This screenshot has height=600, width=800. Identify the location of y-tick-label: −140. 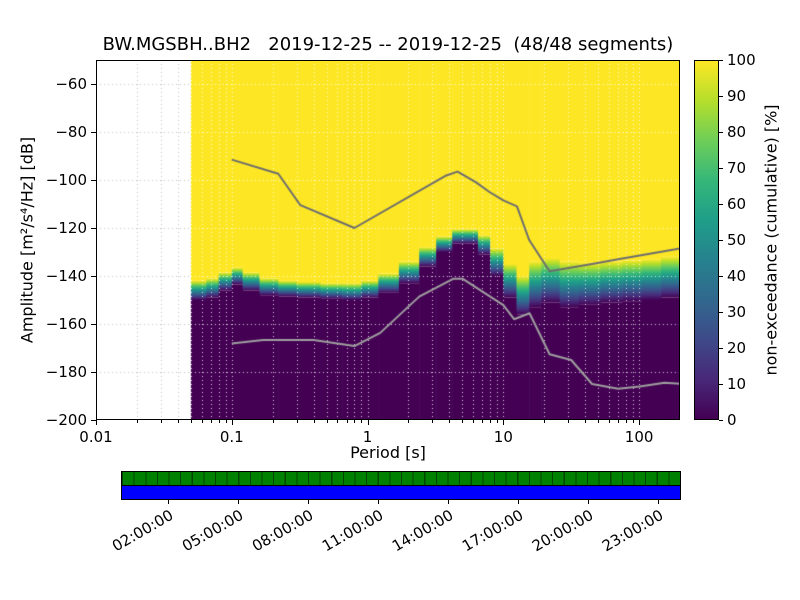
(66, 276).